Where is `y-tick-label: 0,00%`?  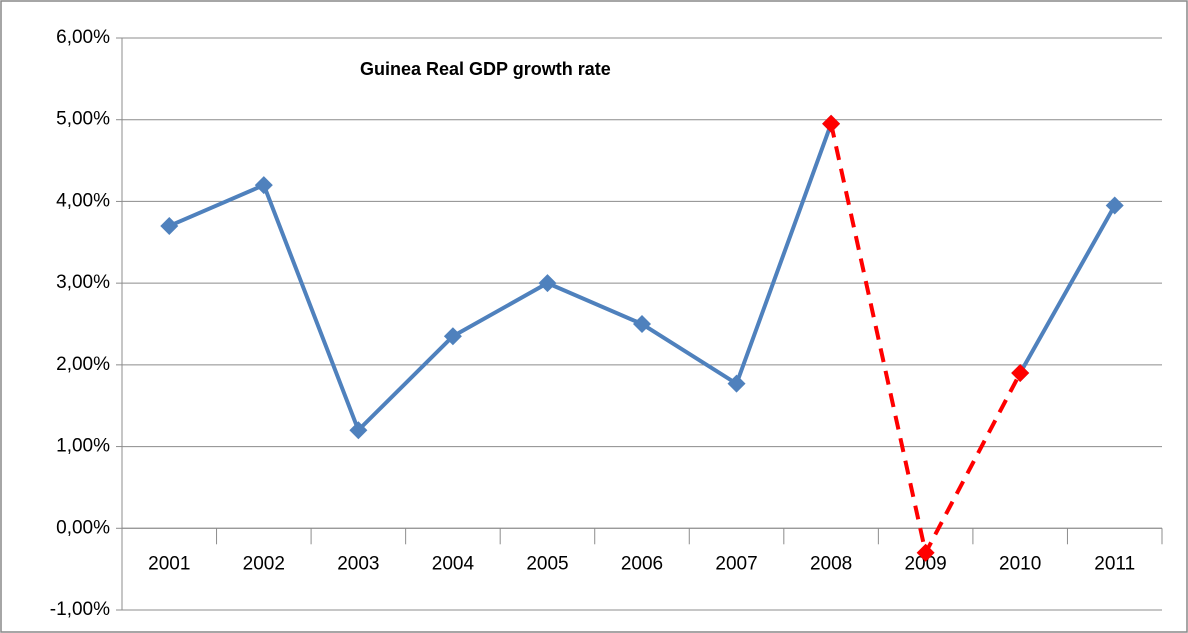
y-tick-label: 0,00% is located at coordinates (83, 527).